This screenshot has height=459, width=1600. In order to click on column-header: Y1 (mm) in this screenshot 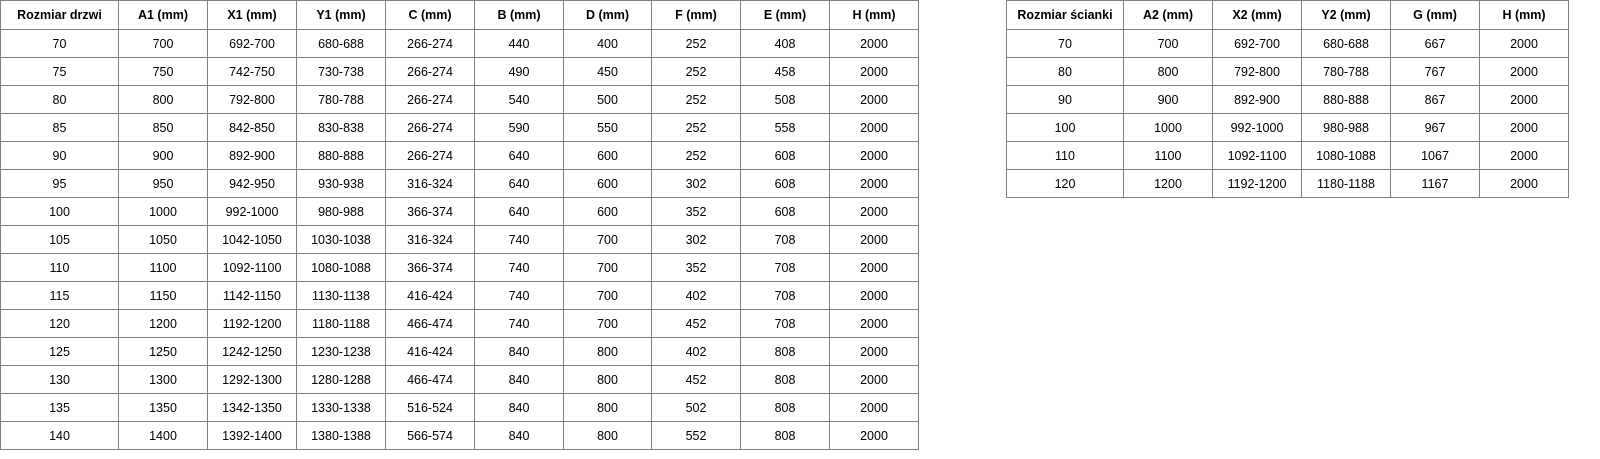, I will do `click(341, 15)`.